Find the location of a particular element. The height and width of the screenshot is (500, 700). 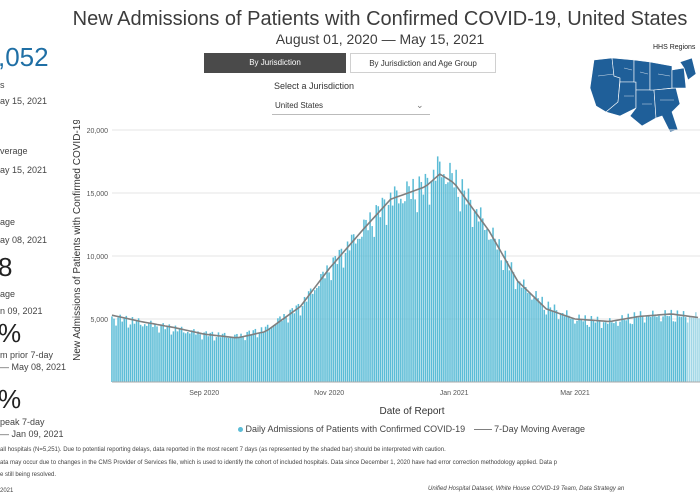

kpi-change-prior-value: % is located at coordinates (11, 333).